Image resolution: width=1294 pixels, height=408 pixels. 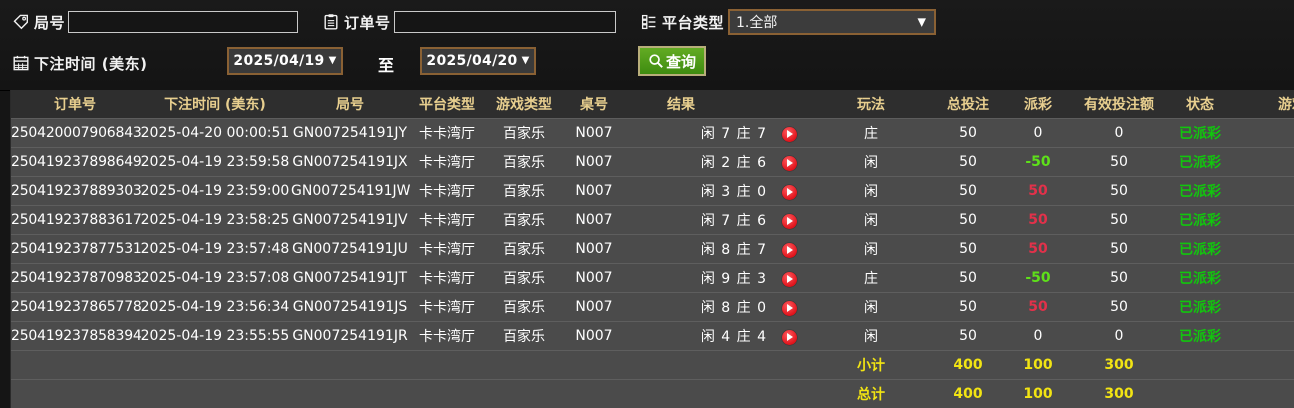 I want to click on filter-platform-type-label: 平台类型, so click(x=693, y=22).